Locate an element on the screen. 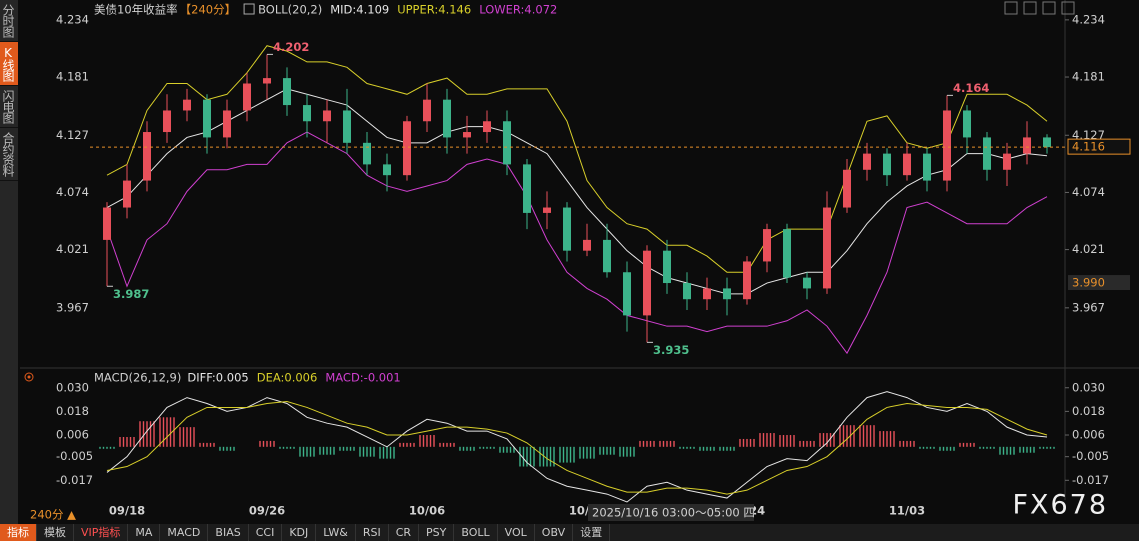 The width and height of the screenshot is (1139, 541). toolbar-tab: VOL is located at coordinates (516, 532).